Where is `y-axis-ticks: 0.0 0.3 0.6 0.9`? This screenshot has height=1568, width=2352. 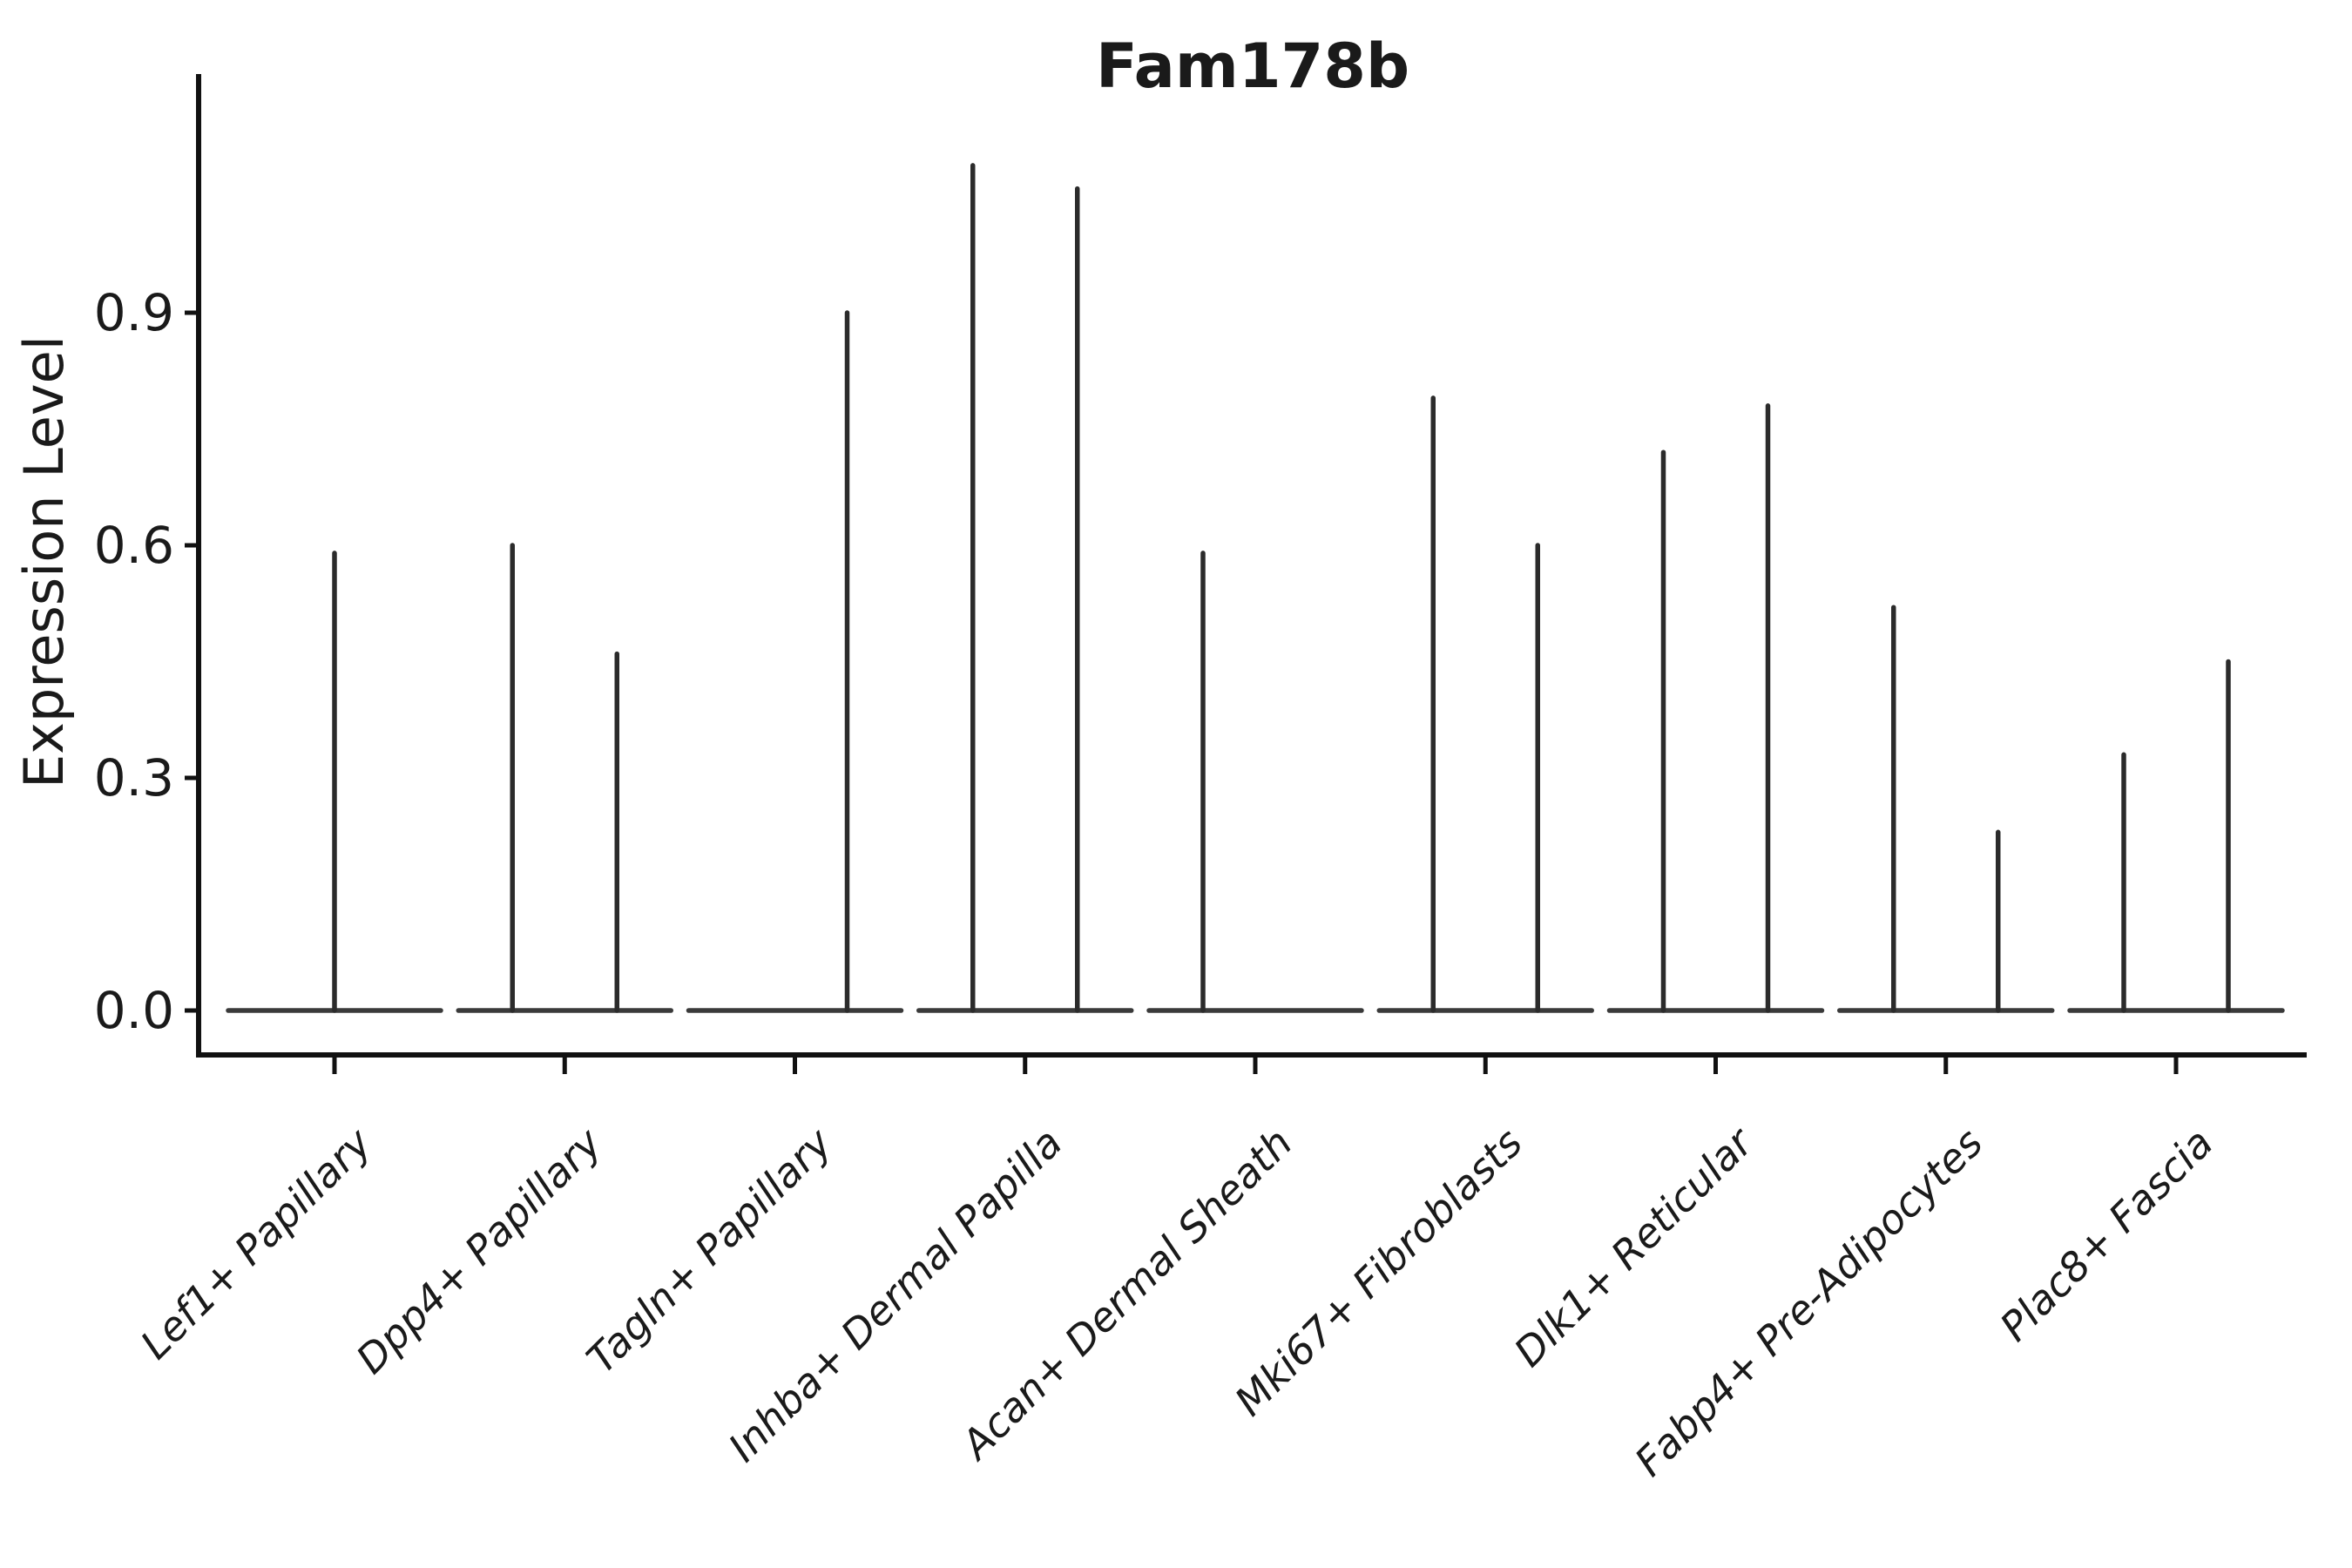
y-axis-ticks: 0.0 0.3 0.6 0.9 is located at coordinates (146, 662).